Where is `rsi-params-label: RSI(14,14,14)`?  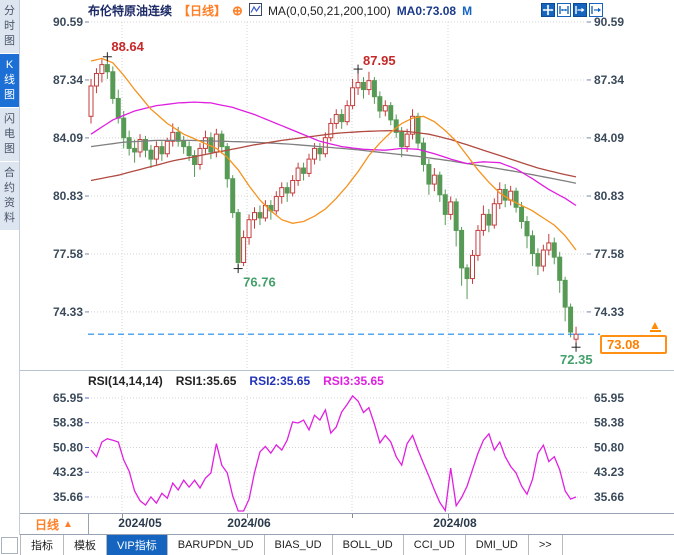
rsi-params-label: RSI(14,14,14) is located at coordinates (125, 381).